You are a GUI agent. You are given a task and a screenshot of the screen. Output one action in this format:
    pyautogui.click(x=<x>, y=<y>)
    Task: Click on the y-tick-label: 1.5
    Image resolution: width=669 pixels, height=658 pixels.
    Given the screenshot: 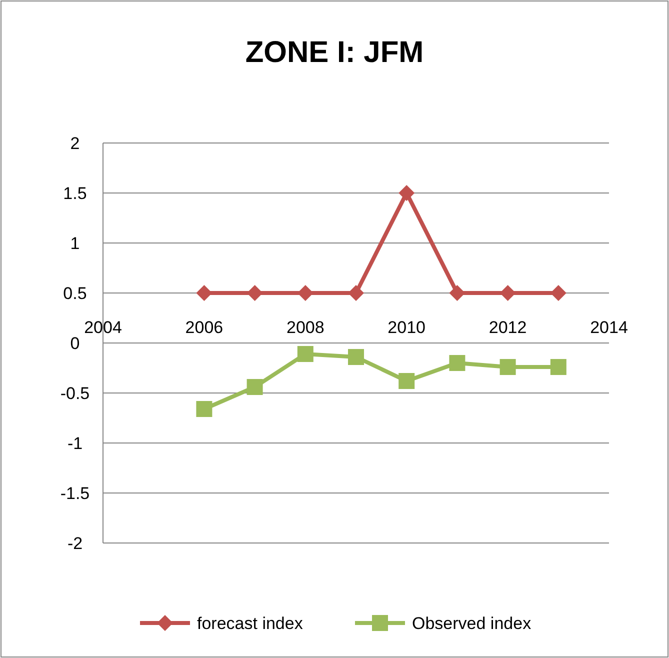 What is the action you would take?
    pyautogui.click(x=75, y=193)
    